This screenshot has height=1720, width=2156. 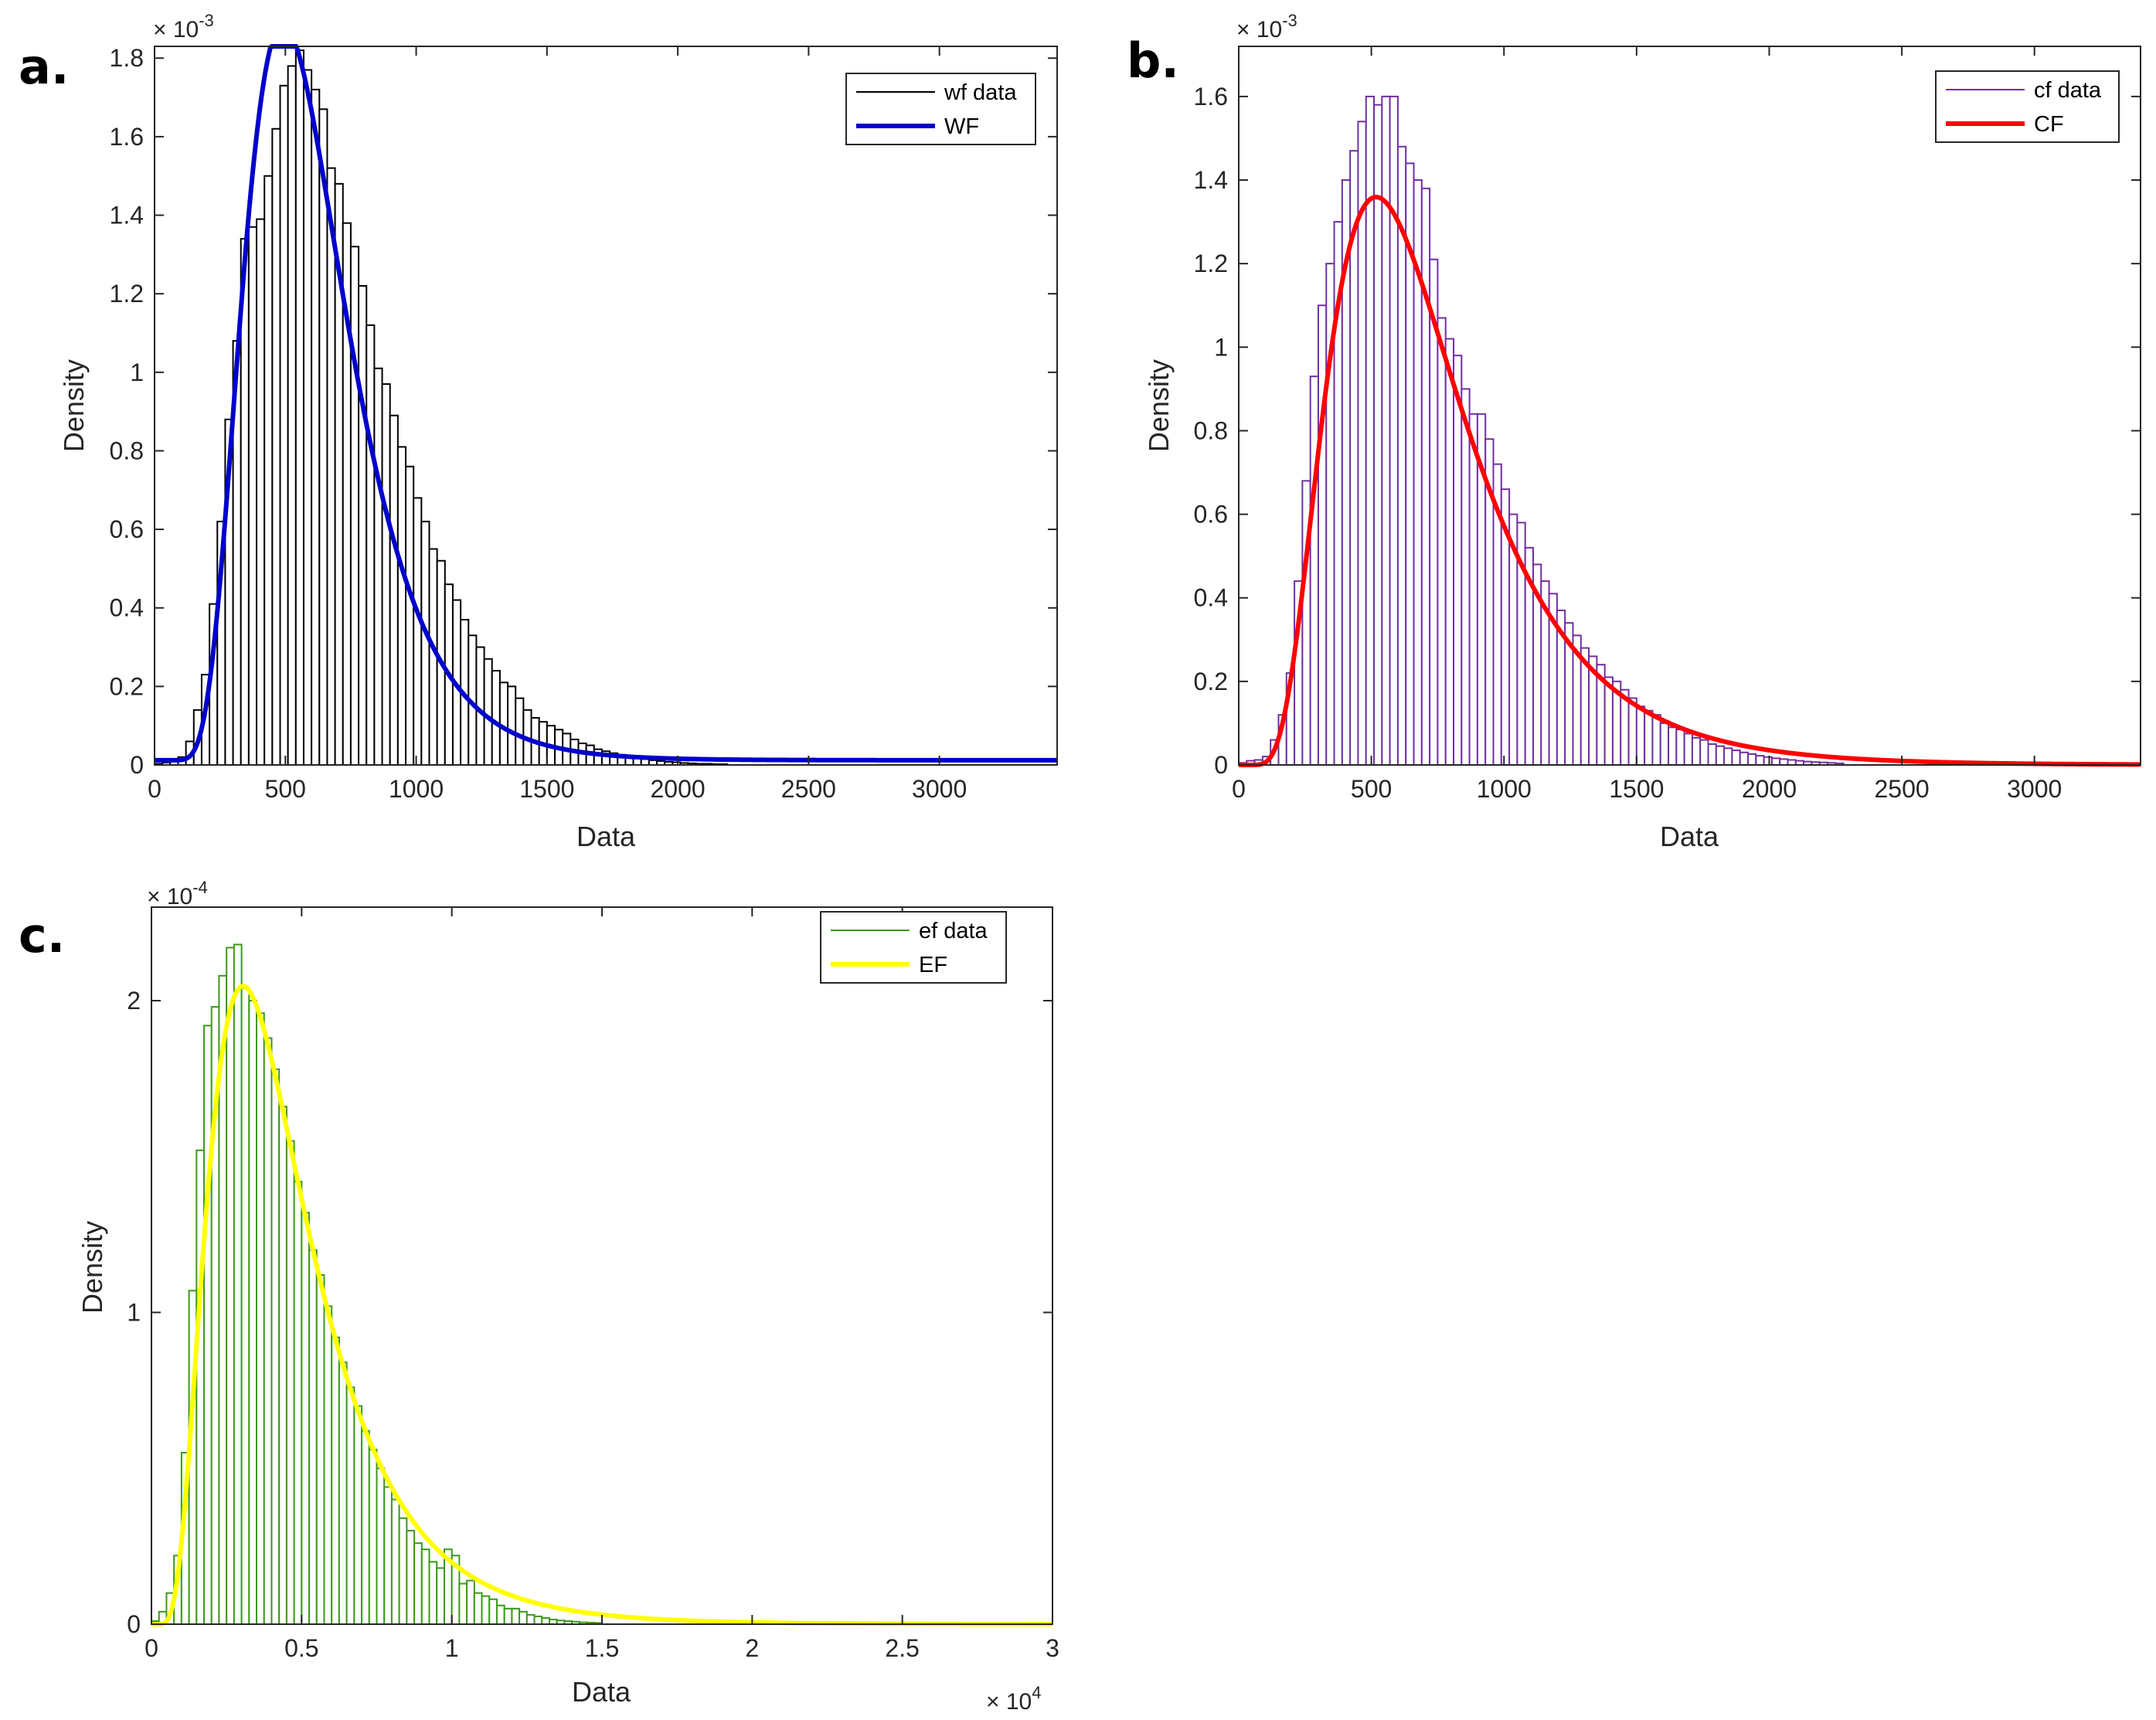 I want to click on x-axis-label-c: Data, so click(x=601, y=1692).